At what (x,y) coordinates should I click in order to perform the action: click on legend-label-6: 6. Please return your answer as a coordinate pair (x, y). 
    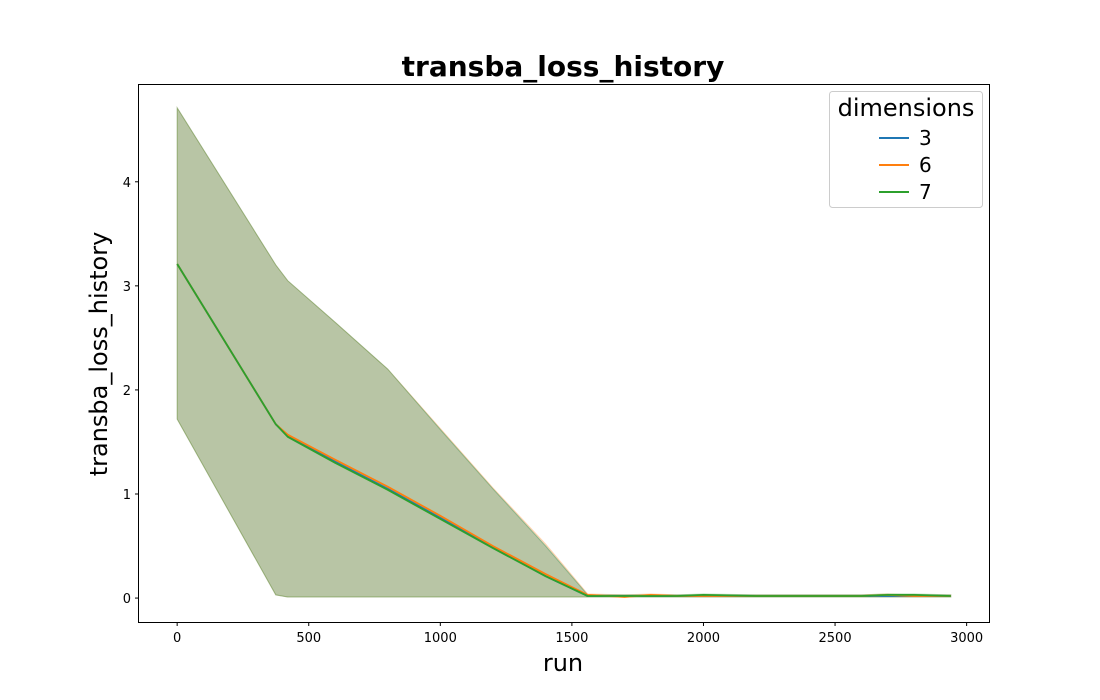
    Looking at the image, I should click on (925, 165).